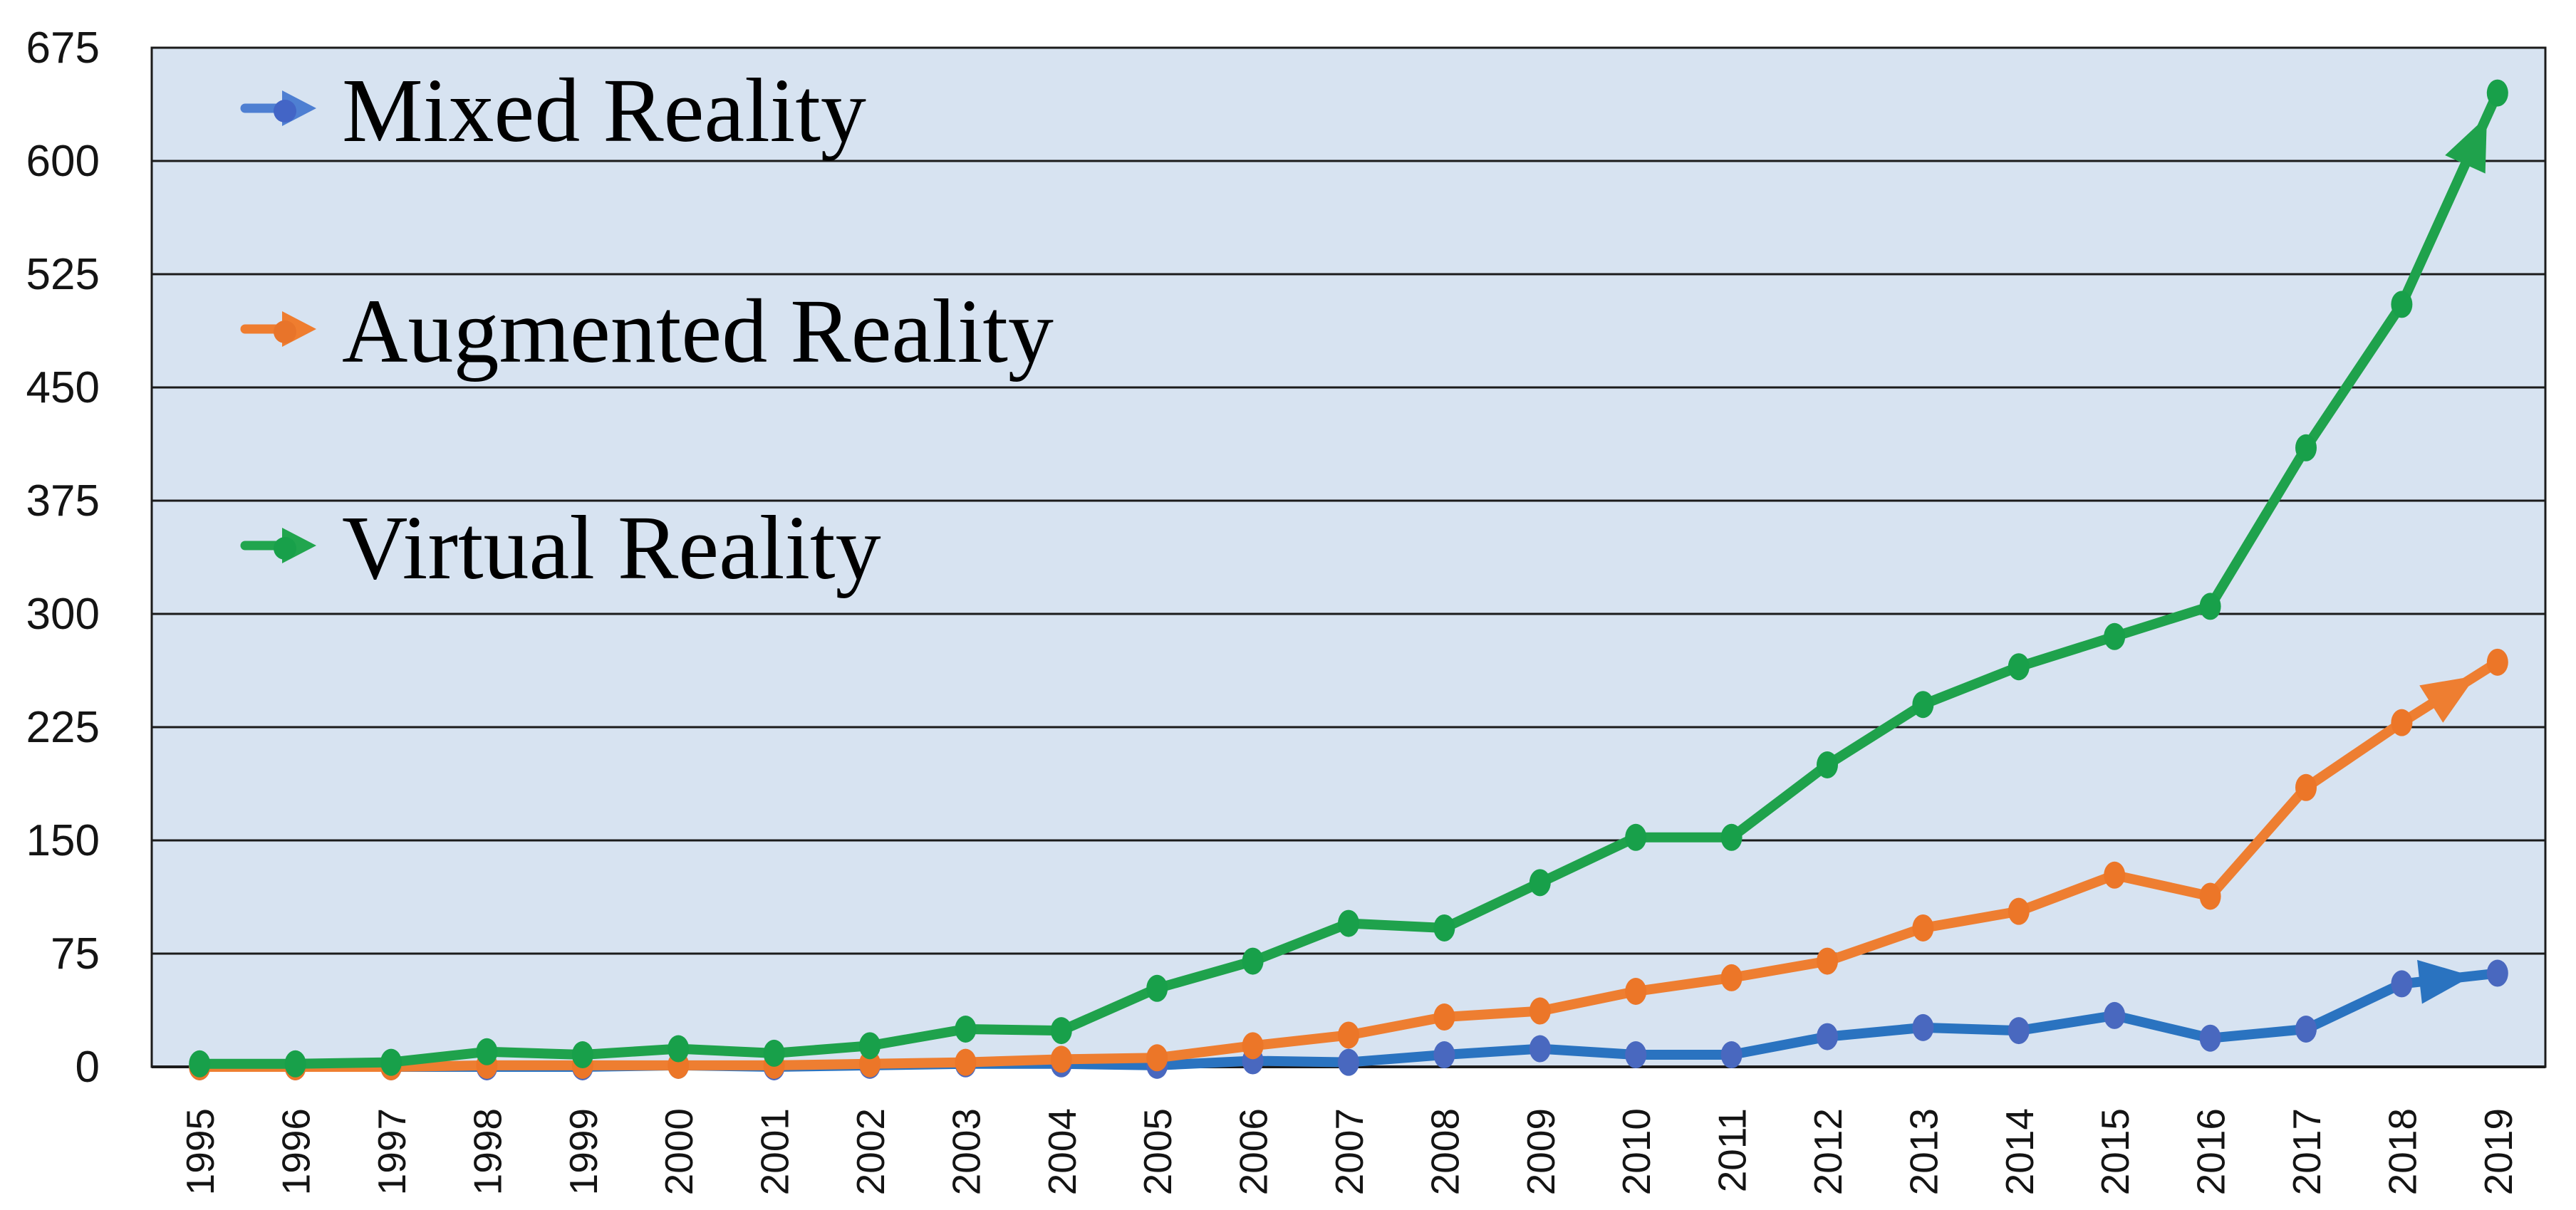 The width and height of the screenshot is (2576, 1210). I want to click on x-axis-tick-label: 2004, so click(1062, 1151).